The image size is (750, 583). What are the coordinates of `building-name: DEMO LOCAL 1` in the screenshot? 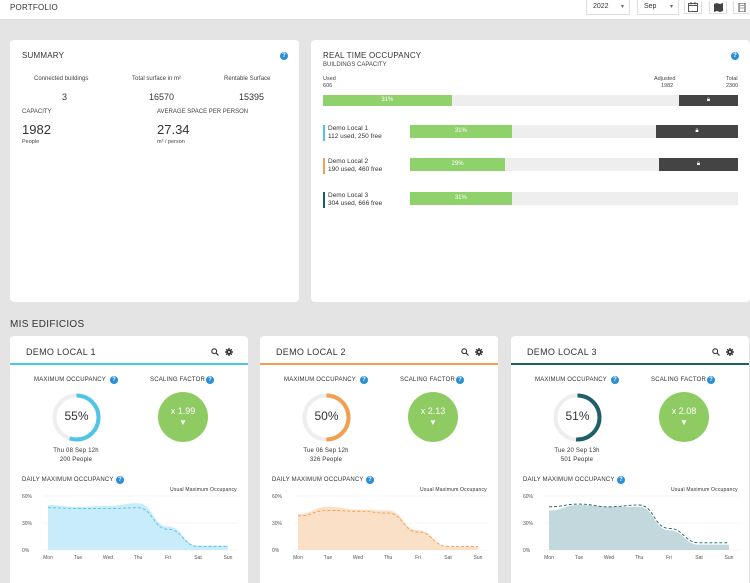 It's located at (61, 352).